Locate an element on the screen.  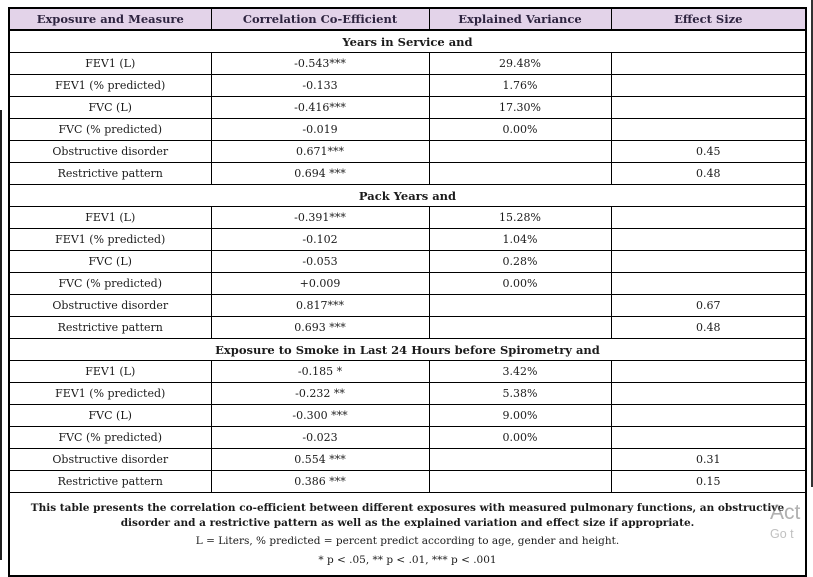
table-row: FEV1 (% predicted) -0.102 1.04% is located at coordinates (407, 239).